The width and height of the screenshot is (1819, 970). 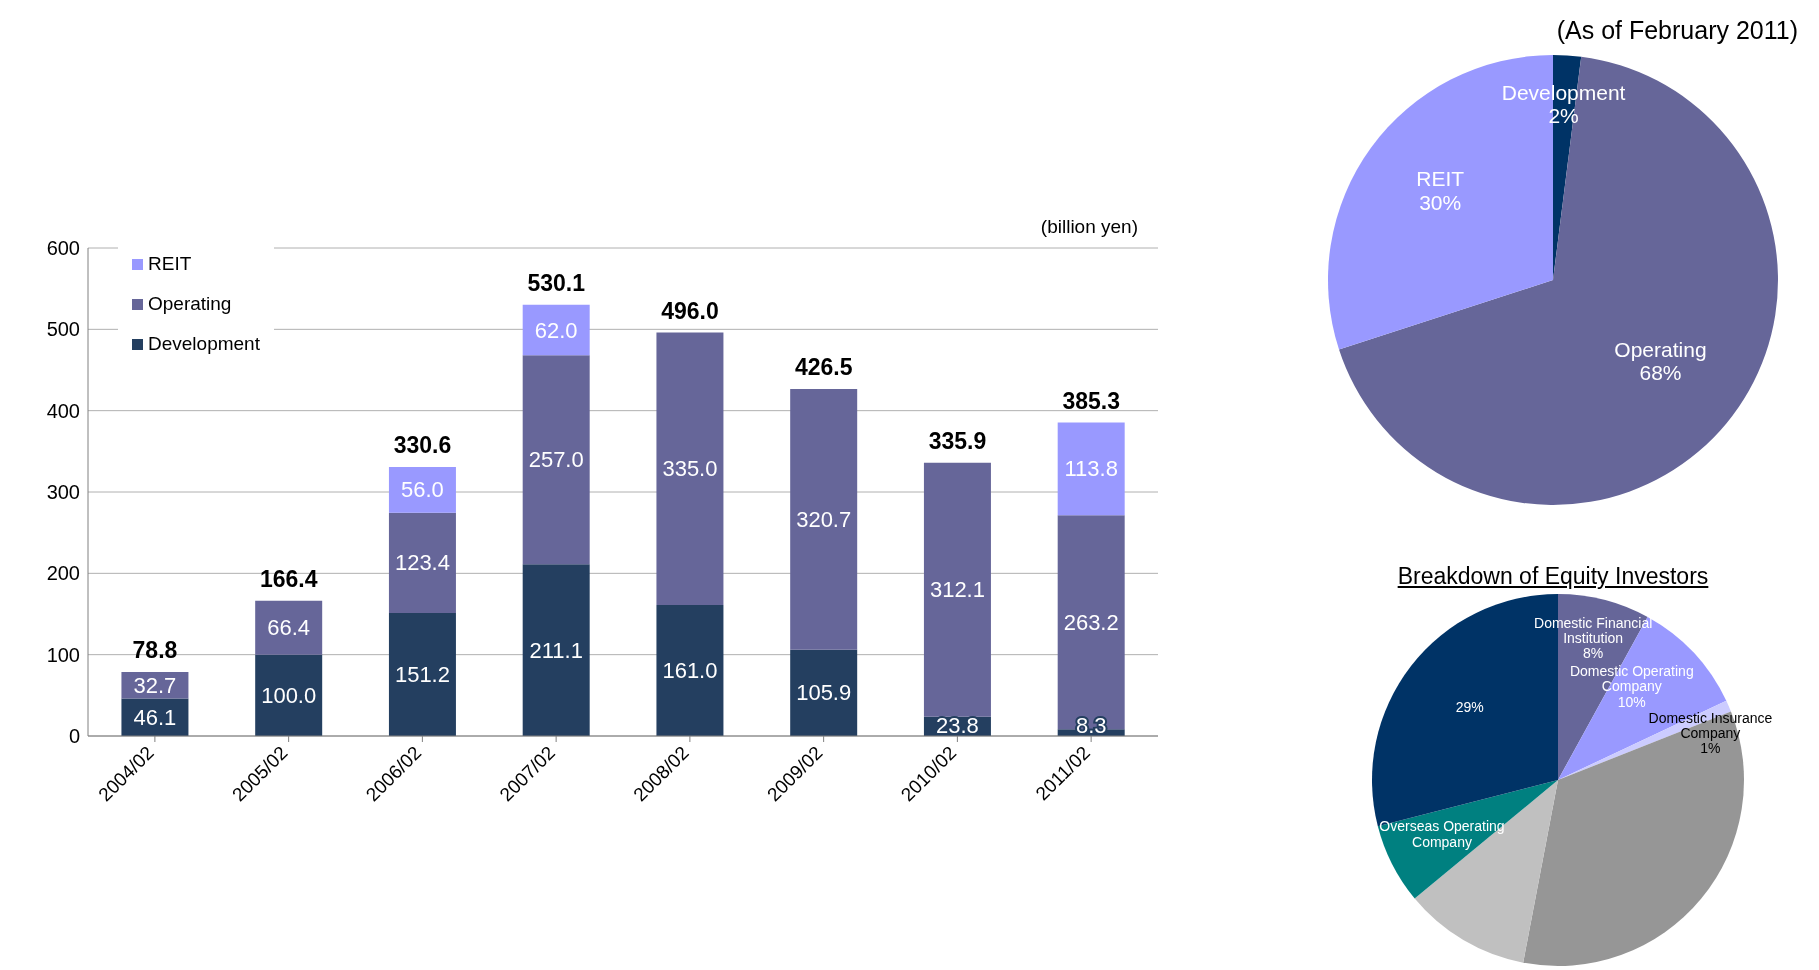 I want to click on y-tick-label: 600, so click(x=63, y=248).